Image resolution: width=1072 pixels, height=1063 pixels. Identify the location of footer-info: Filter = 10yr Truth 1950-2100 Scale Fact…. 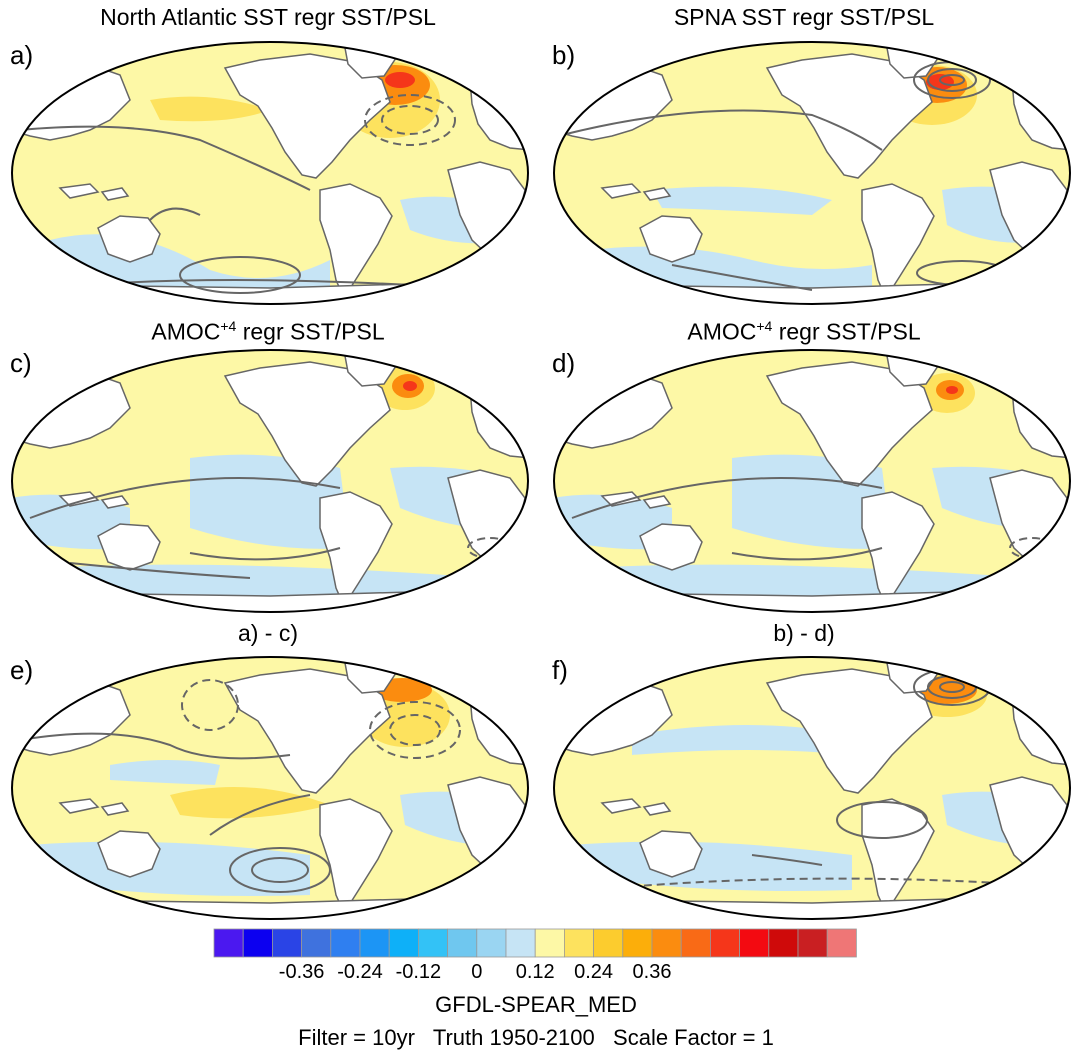
(536, 1037).